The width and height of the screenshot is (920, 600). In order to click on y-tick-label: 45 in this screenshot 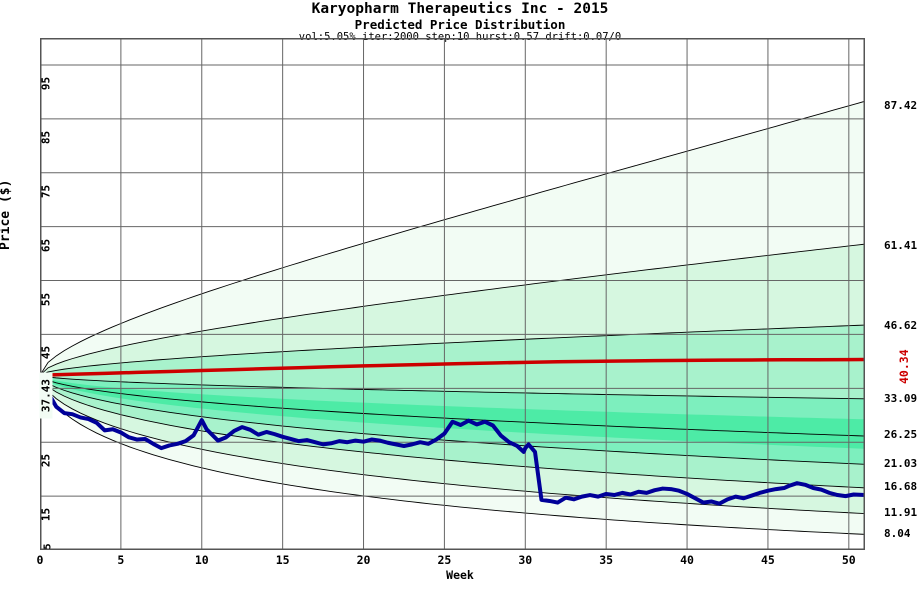, I will do `click(46, 353)`.